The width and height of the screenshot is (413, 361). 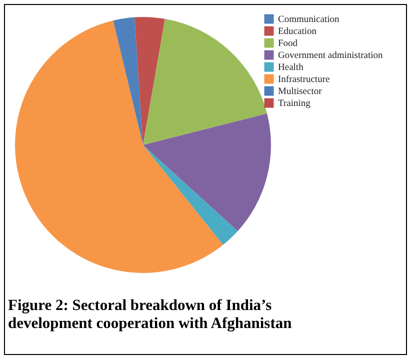 What do you see at coordinates (309, 20) in the screenshot?
I see `legend-label: Communication` at bounding box center [309, 20].